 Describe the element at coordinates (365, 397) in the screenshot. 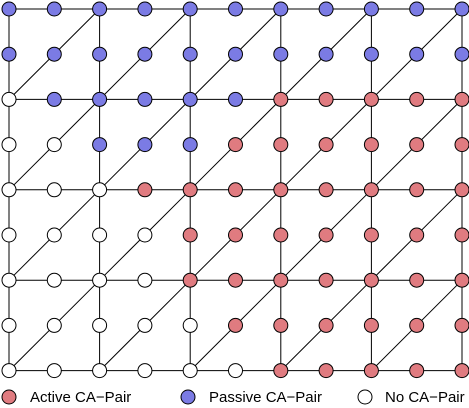

I see `legend-marker-none` at that location.